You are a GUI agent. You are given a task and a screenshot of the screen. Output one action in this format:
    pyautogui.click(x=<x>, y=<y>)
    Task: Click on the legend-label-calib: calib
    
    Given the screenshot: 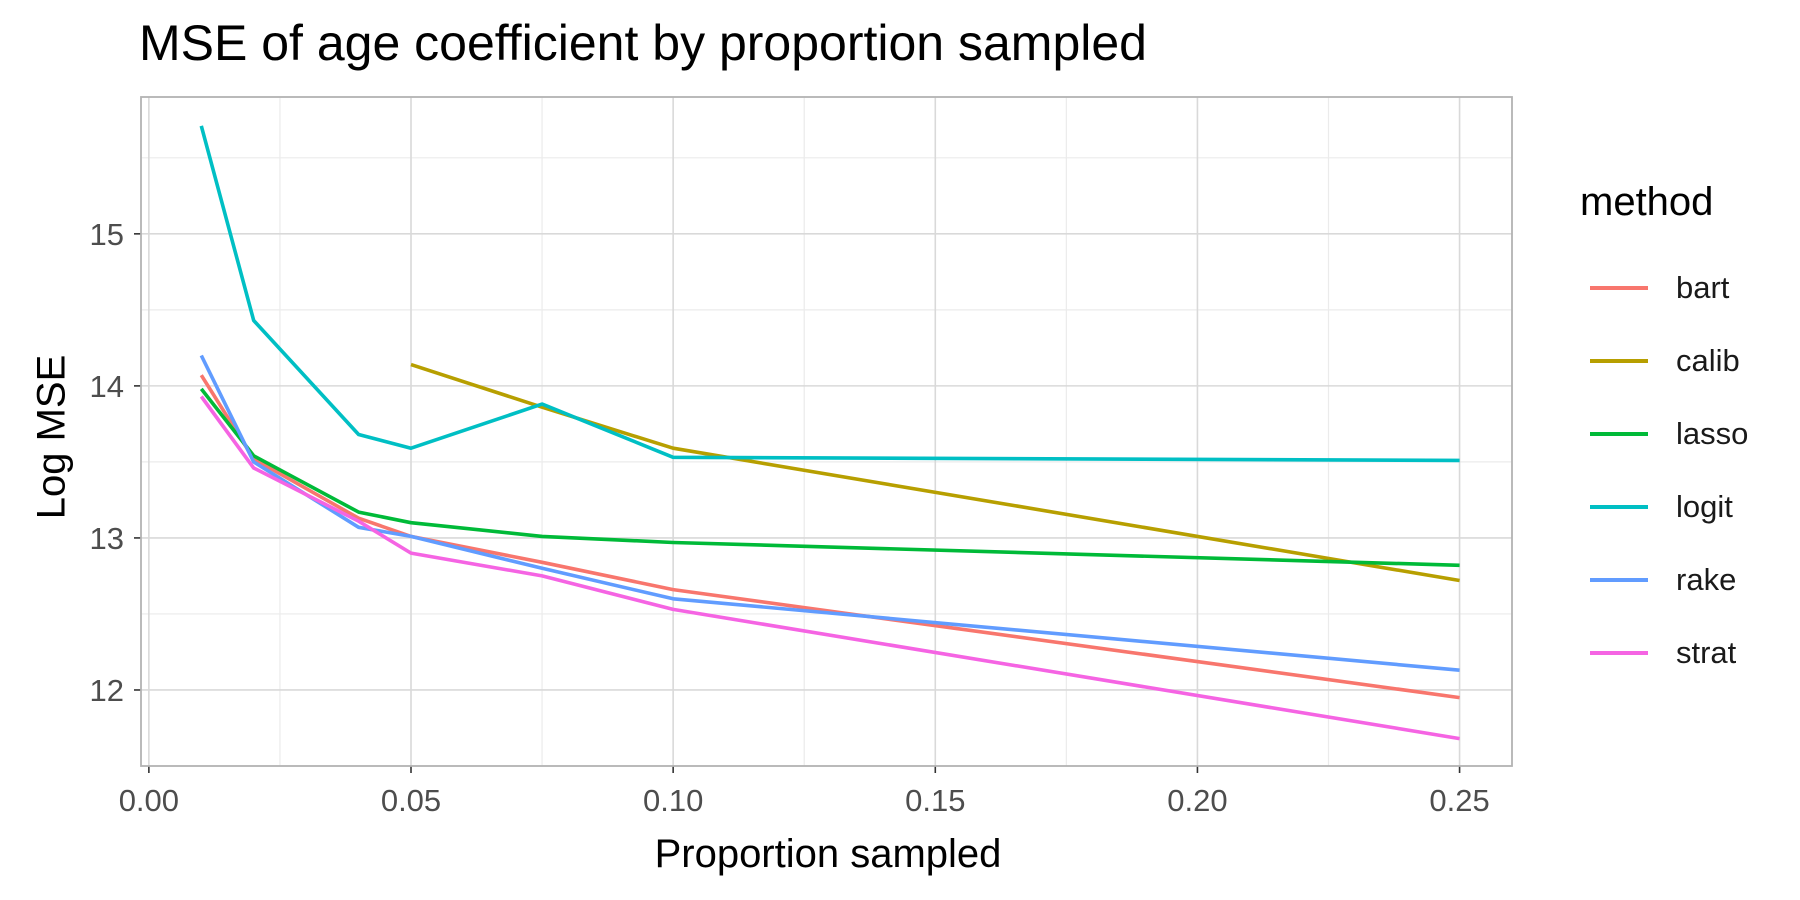 What is the action you would take?
    pyautogui.click(x=1708, y=360)
    